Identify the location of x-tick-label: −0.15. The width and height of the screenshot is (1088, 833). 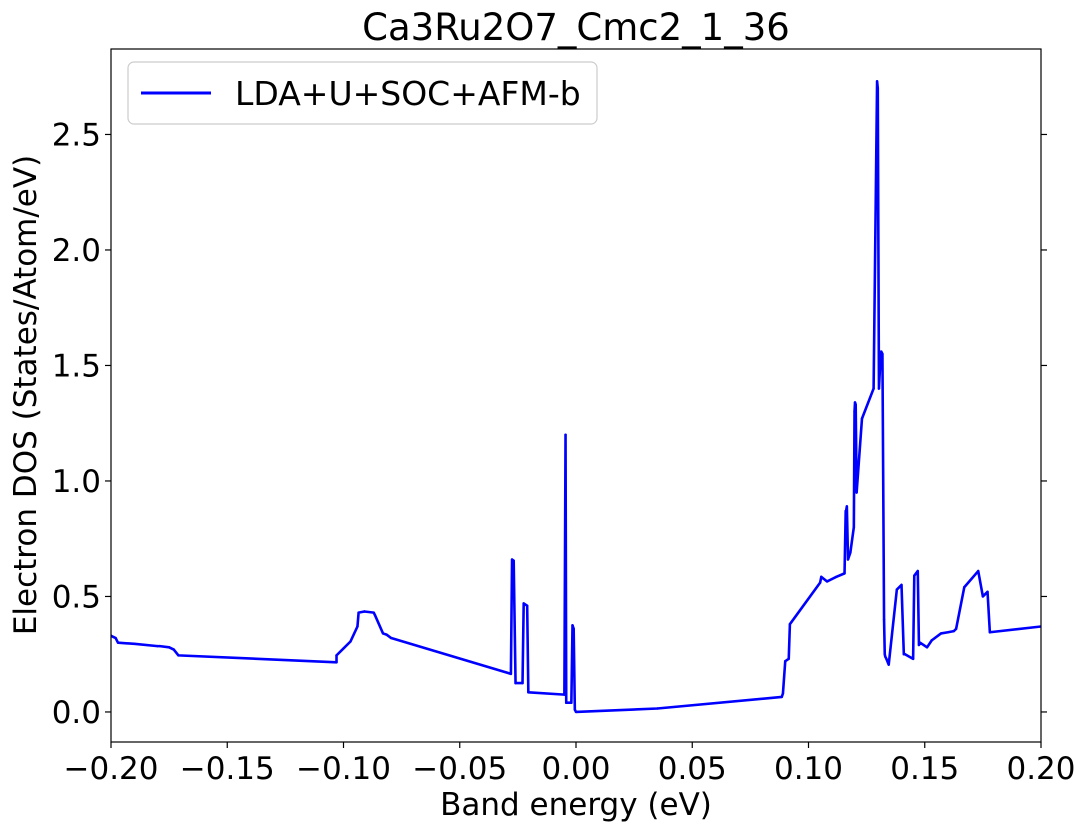
(227, 769).